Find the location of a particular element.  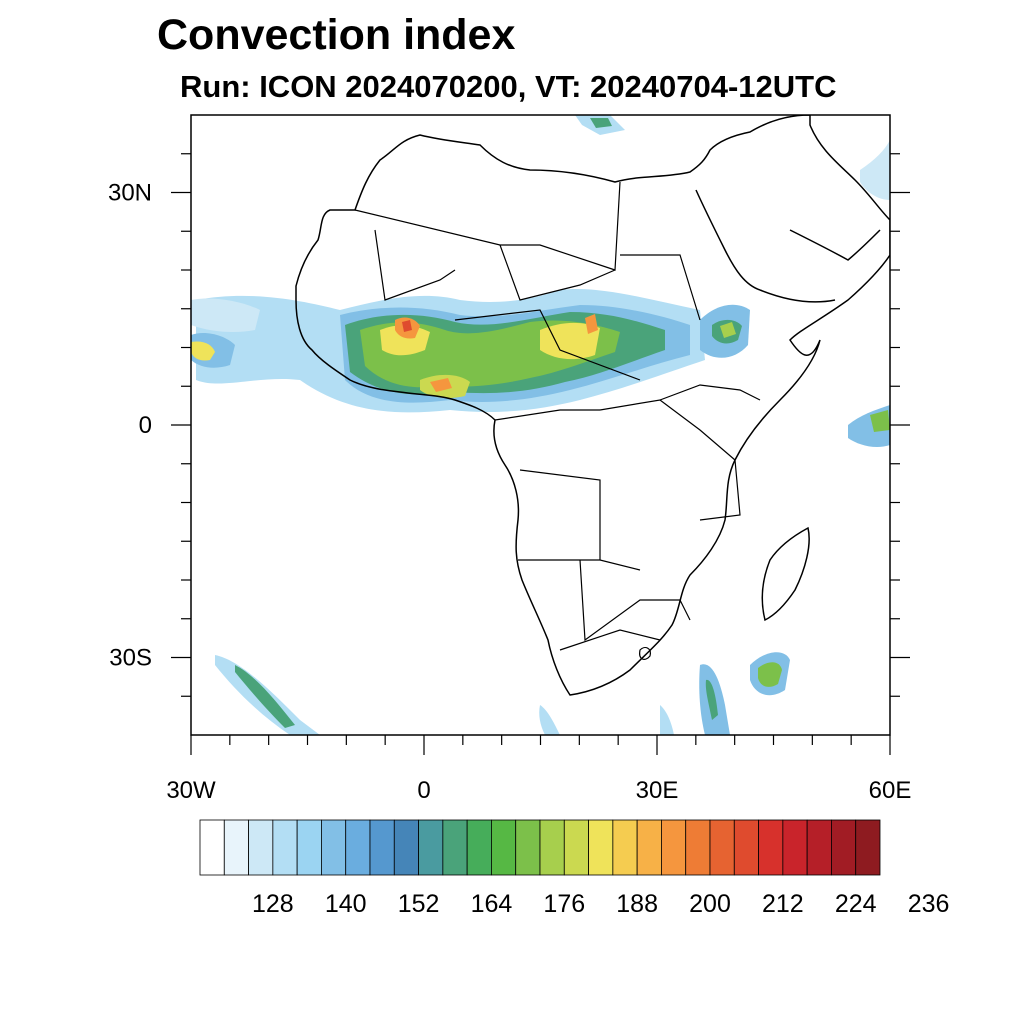

colorbar-label: 200 is located at coordinates (710, 904).